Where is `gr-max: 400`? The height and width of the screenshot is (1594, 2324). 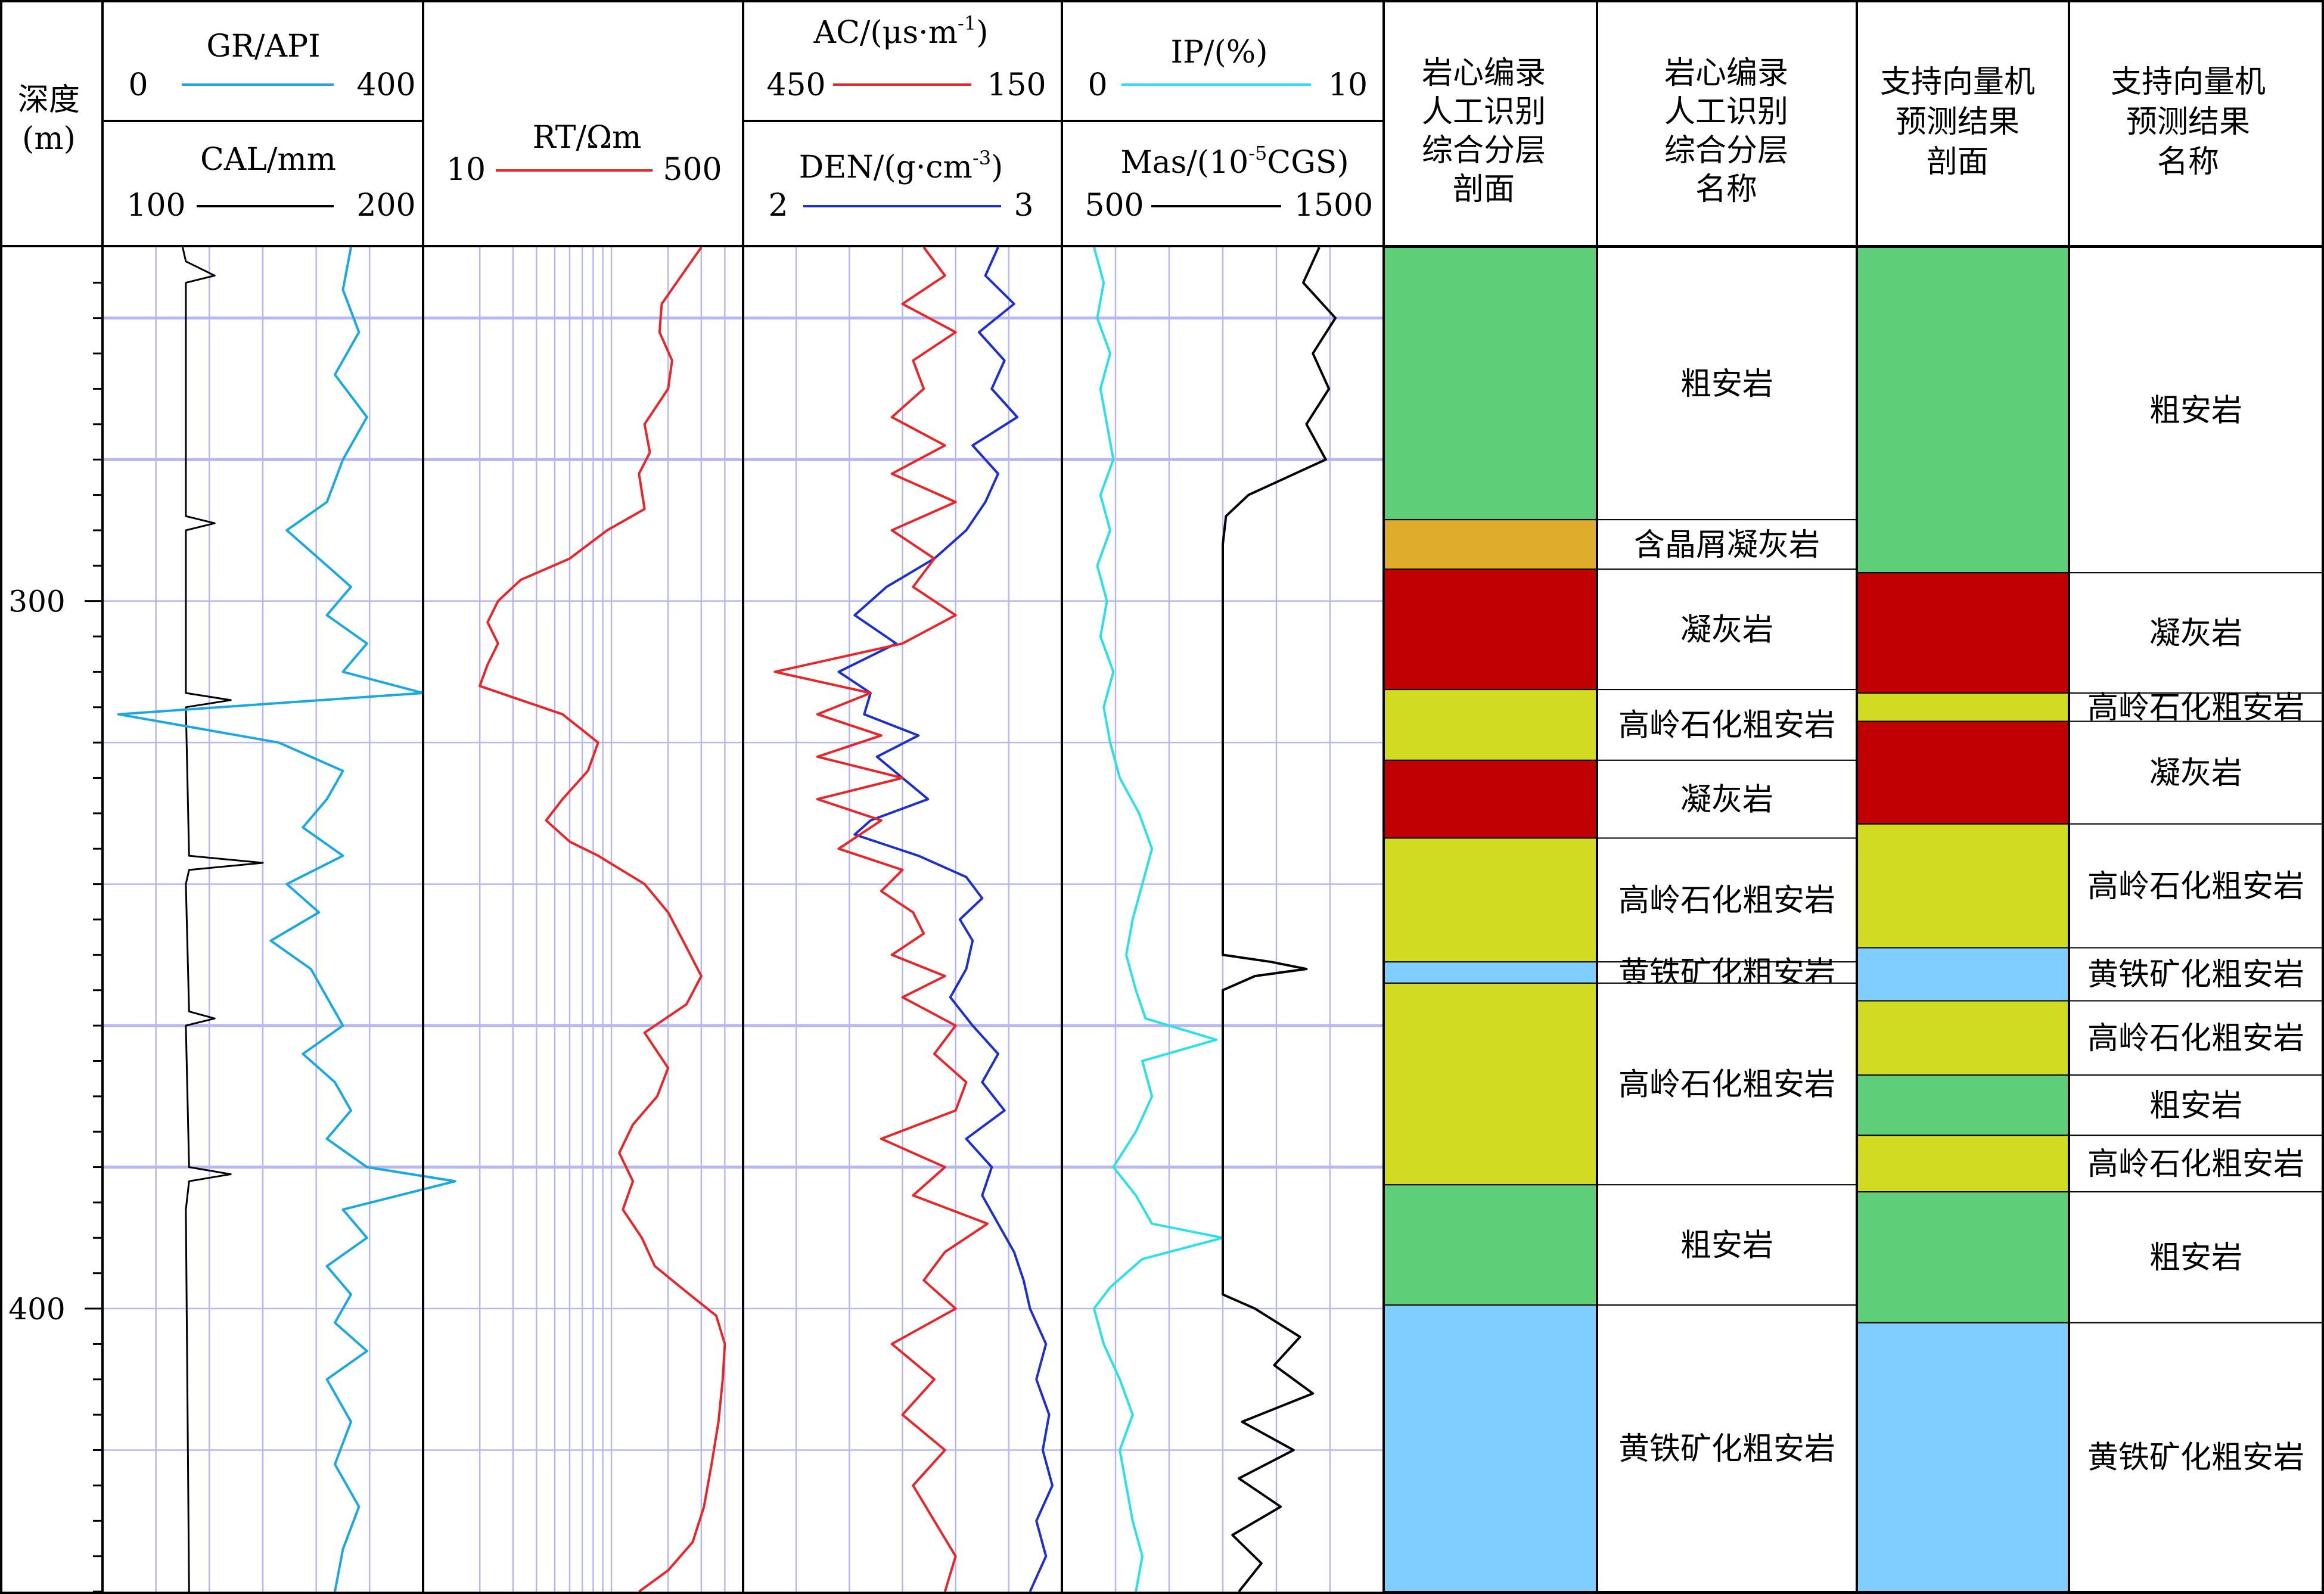 gr-max: 400 is located at coordinates (385, 85).